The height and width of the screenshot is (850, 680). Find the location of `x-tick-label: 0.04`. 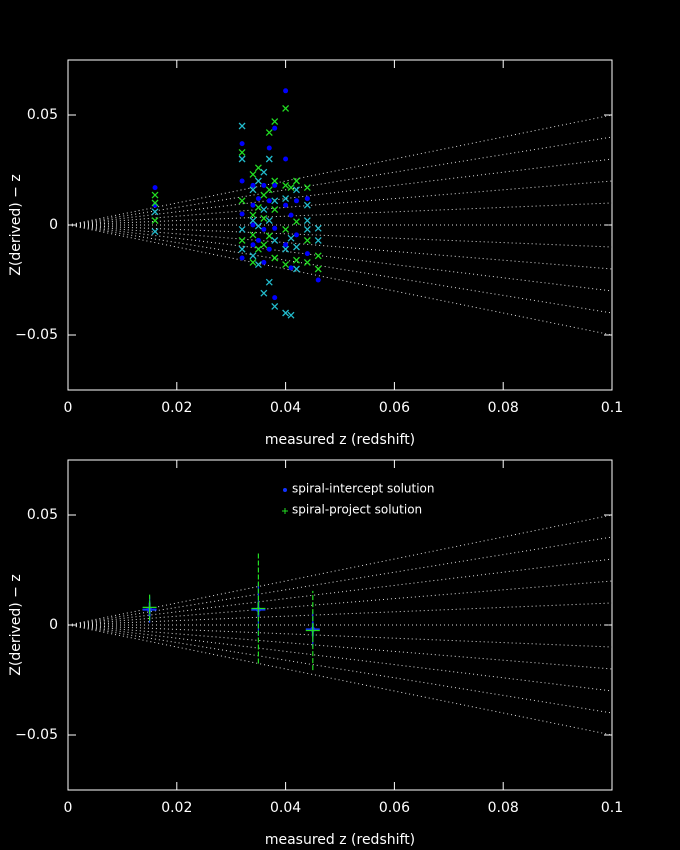

x-tick-label: 0.04 is located at coordinates (285, 808).